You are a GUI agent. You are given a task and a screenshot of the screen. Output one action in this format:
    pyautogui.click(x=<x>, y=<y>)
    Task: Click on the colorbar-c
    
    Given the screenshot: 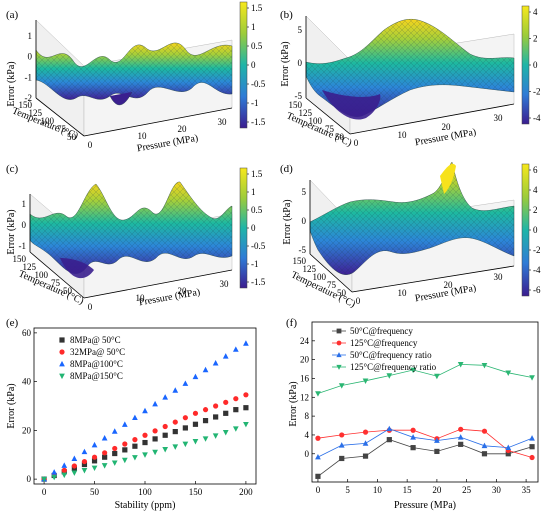 What is the action you would take?
    pyautogui.click(x=243, y=228)
    